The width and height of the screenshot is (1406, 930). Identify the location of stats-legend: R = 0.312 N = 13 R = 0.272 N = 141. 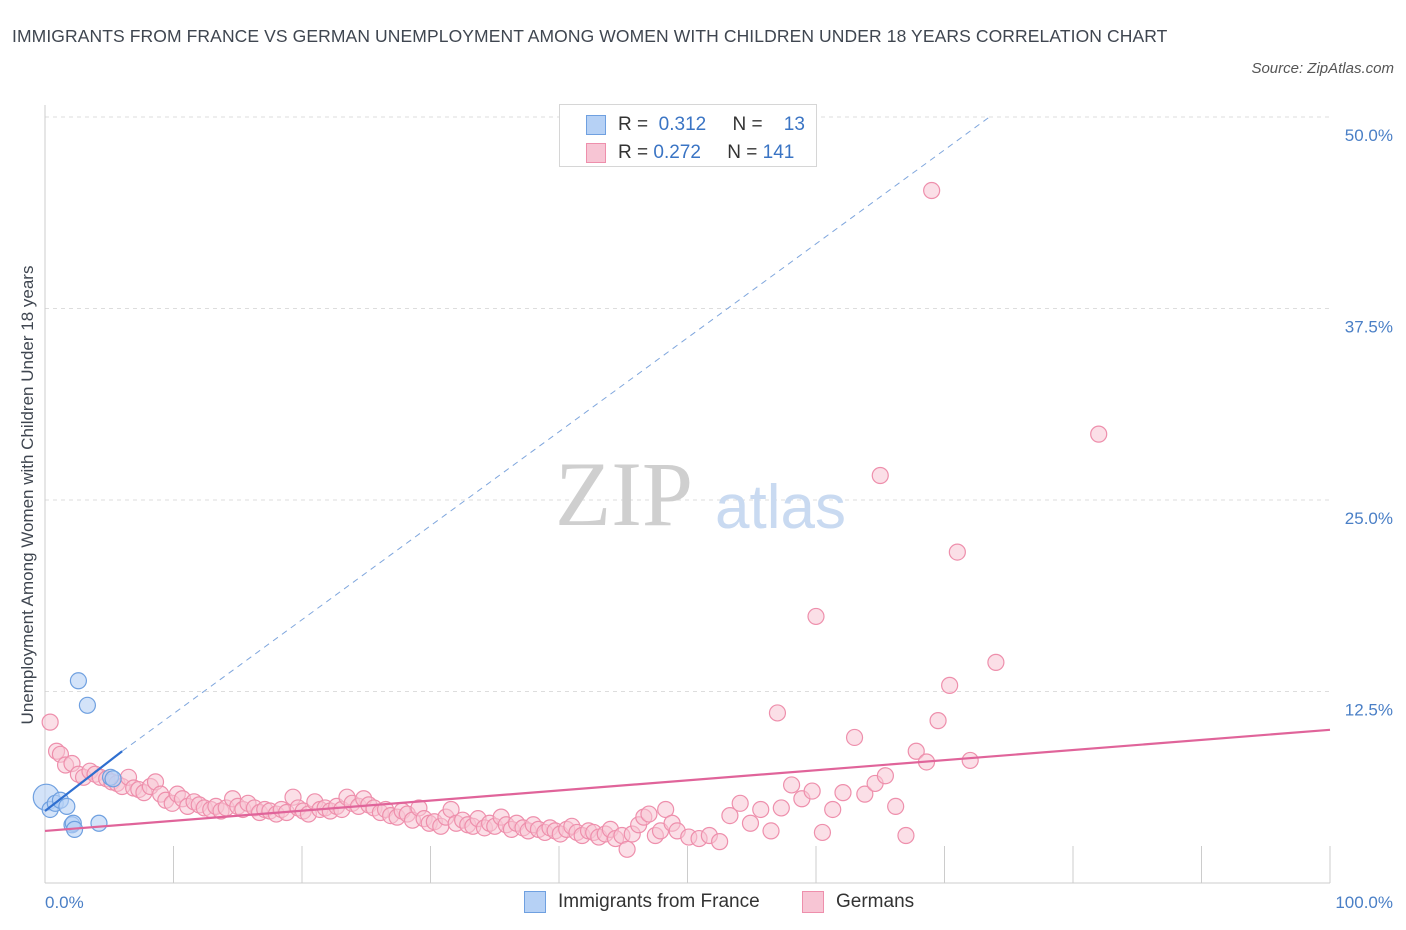
(688, 135).